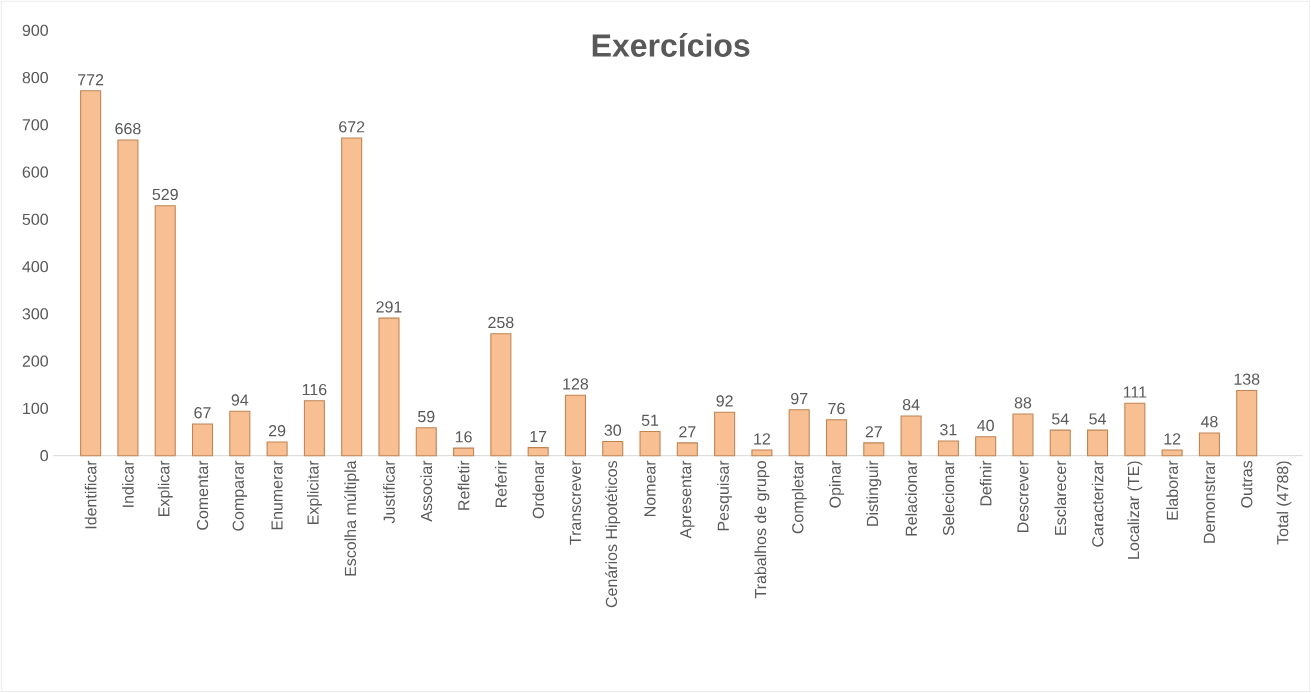 The height and width of the screenshot is (693, 1311). What do you see at coordinates (1209, 501) in the screenshot?
I see `x-tick-label: Demonstrar` at bounding box center [1209, 501].